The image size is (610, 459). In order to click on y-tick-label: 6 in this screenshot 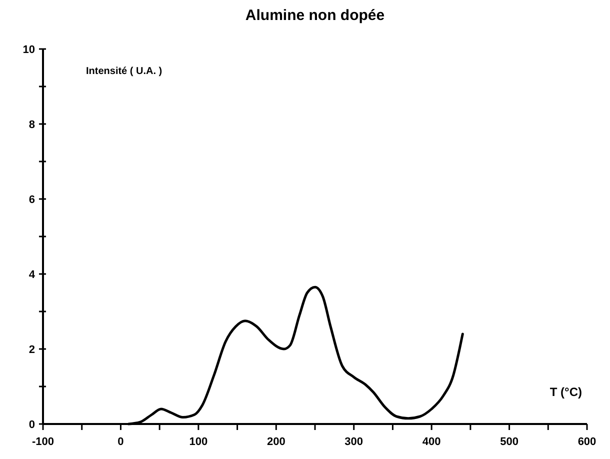, I will do `click(31, 200)`.